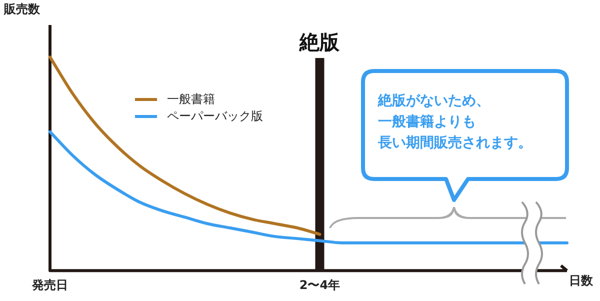 The width and height of the screenshot is (600, 301). I want to click on x-tick-label: 発売日, so click(49, 285).